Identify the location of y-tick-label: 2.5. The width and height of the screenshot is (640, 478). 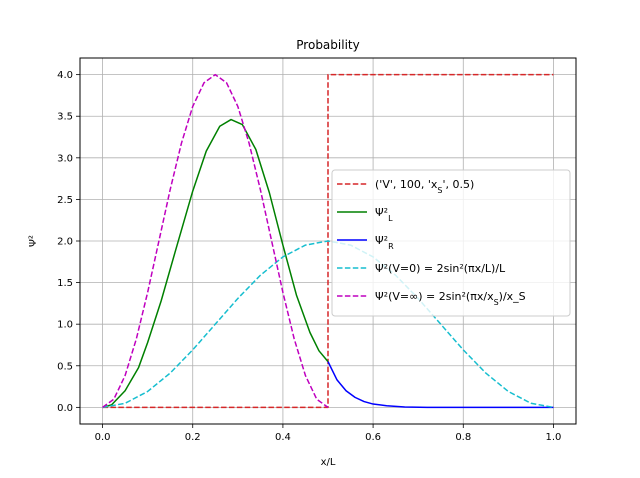
(65, 200).